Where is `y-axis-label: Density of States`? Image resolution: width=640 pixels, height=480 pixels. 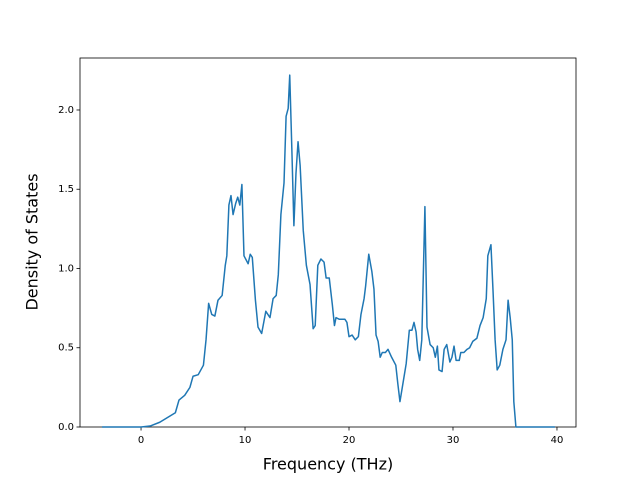 y-axis-label: Density of States is located at coordinates (32, 241).